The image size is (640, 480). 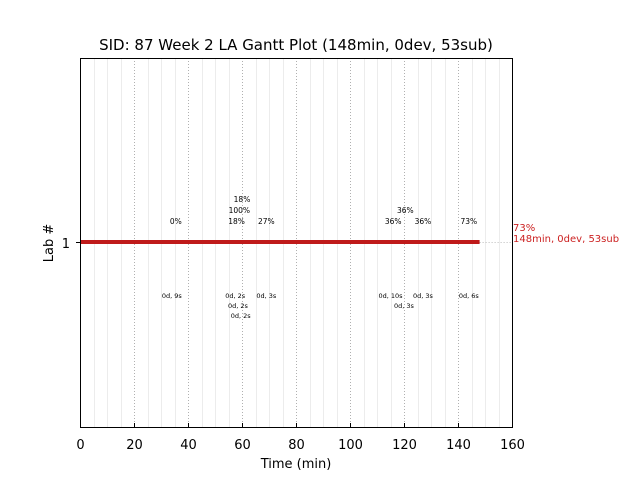 I want to click on gantt-bar, so click(x=280, y=242).